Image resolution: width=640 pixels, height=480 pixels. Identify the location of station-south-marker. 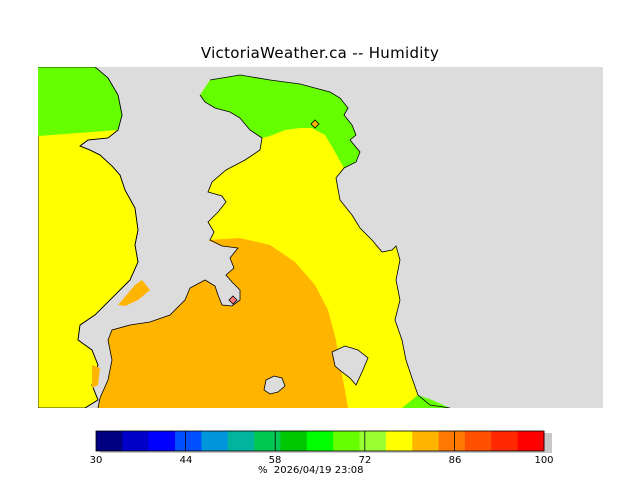
(233, 300).